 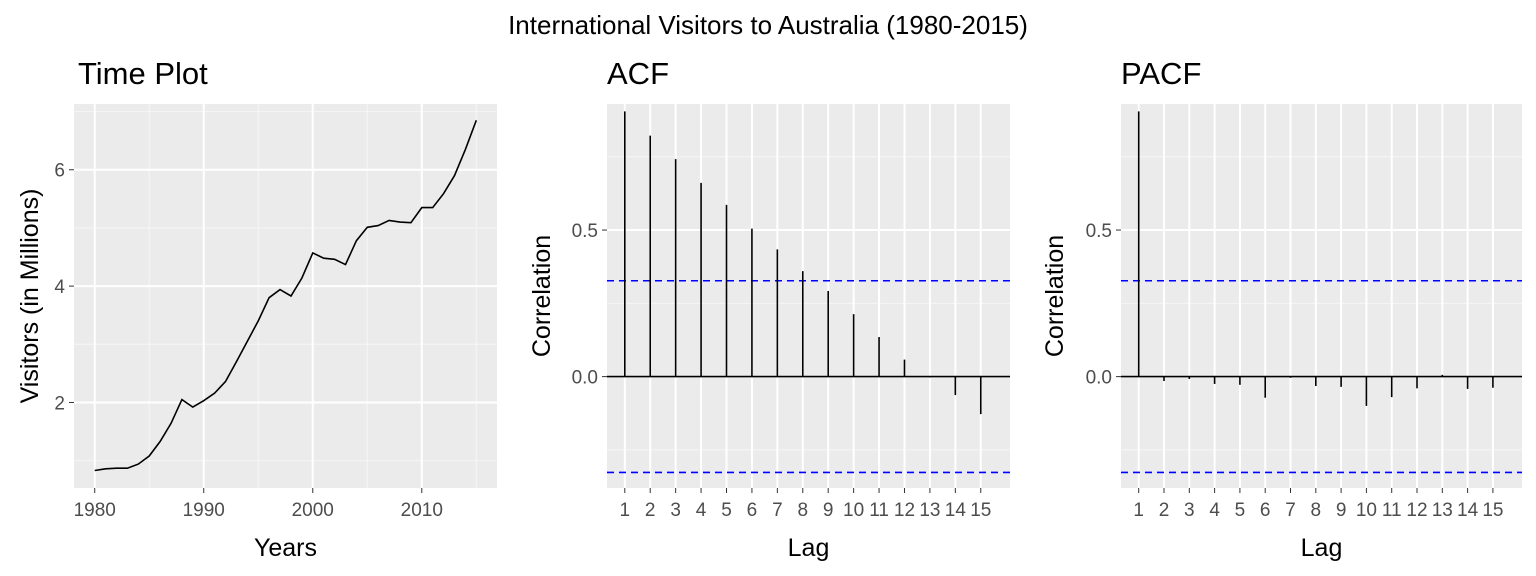 I want to click on y-tick-label: 6, so click(x=59, y=171).